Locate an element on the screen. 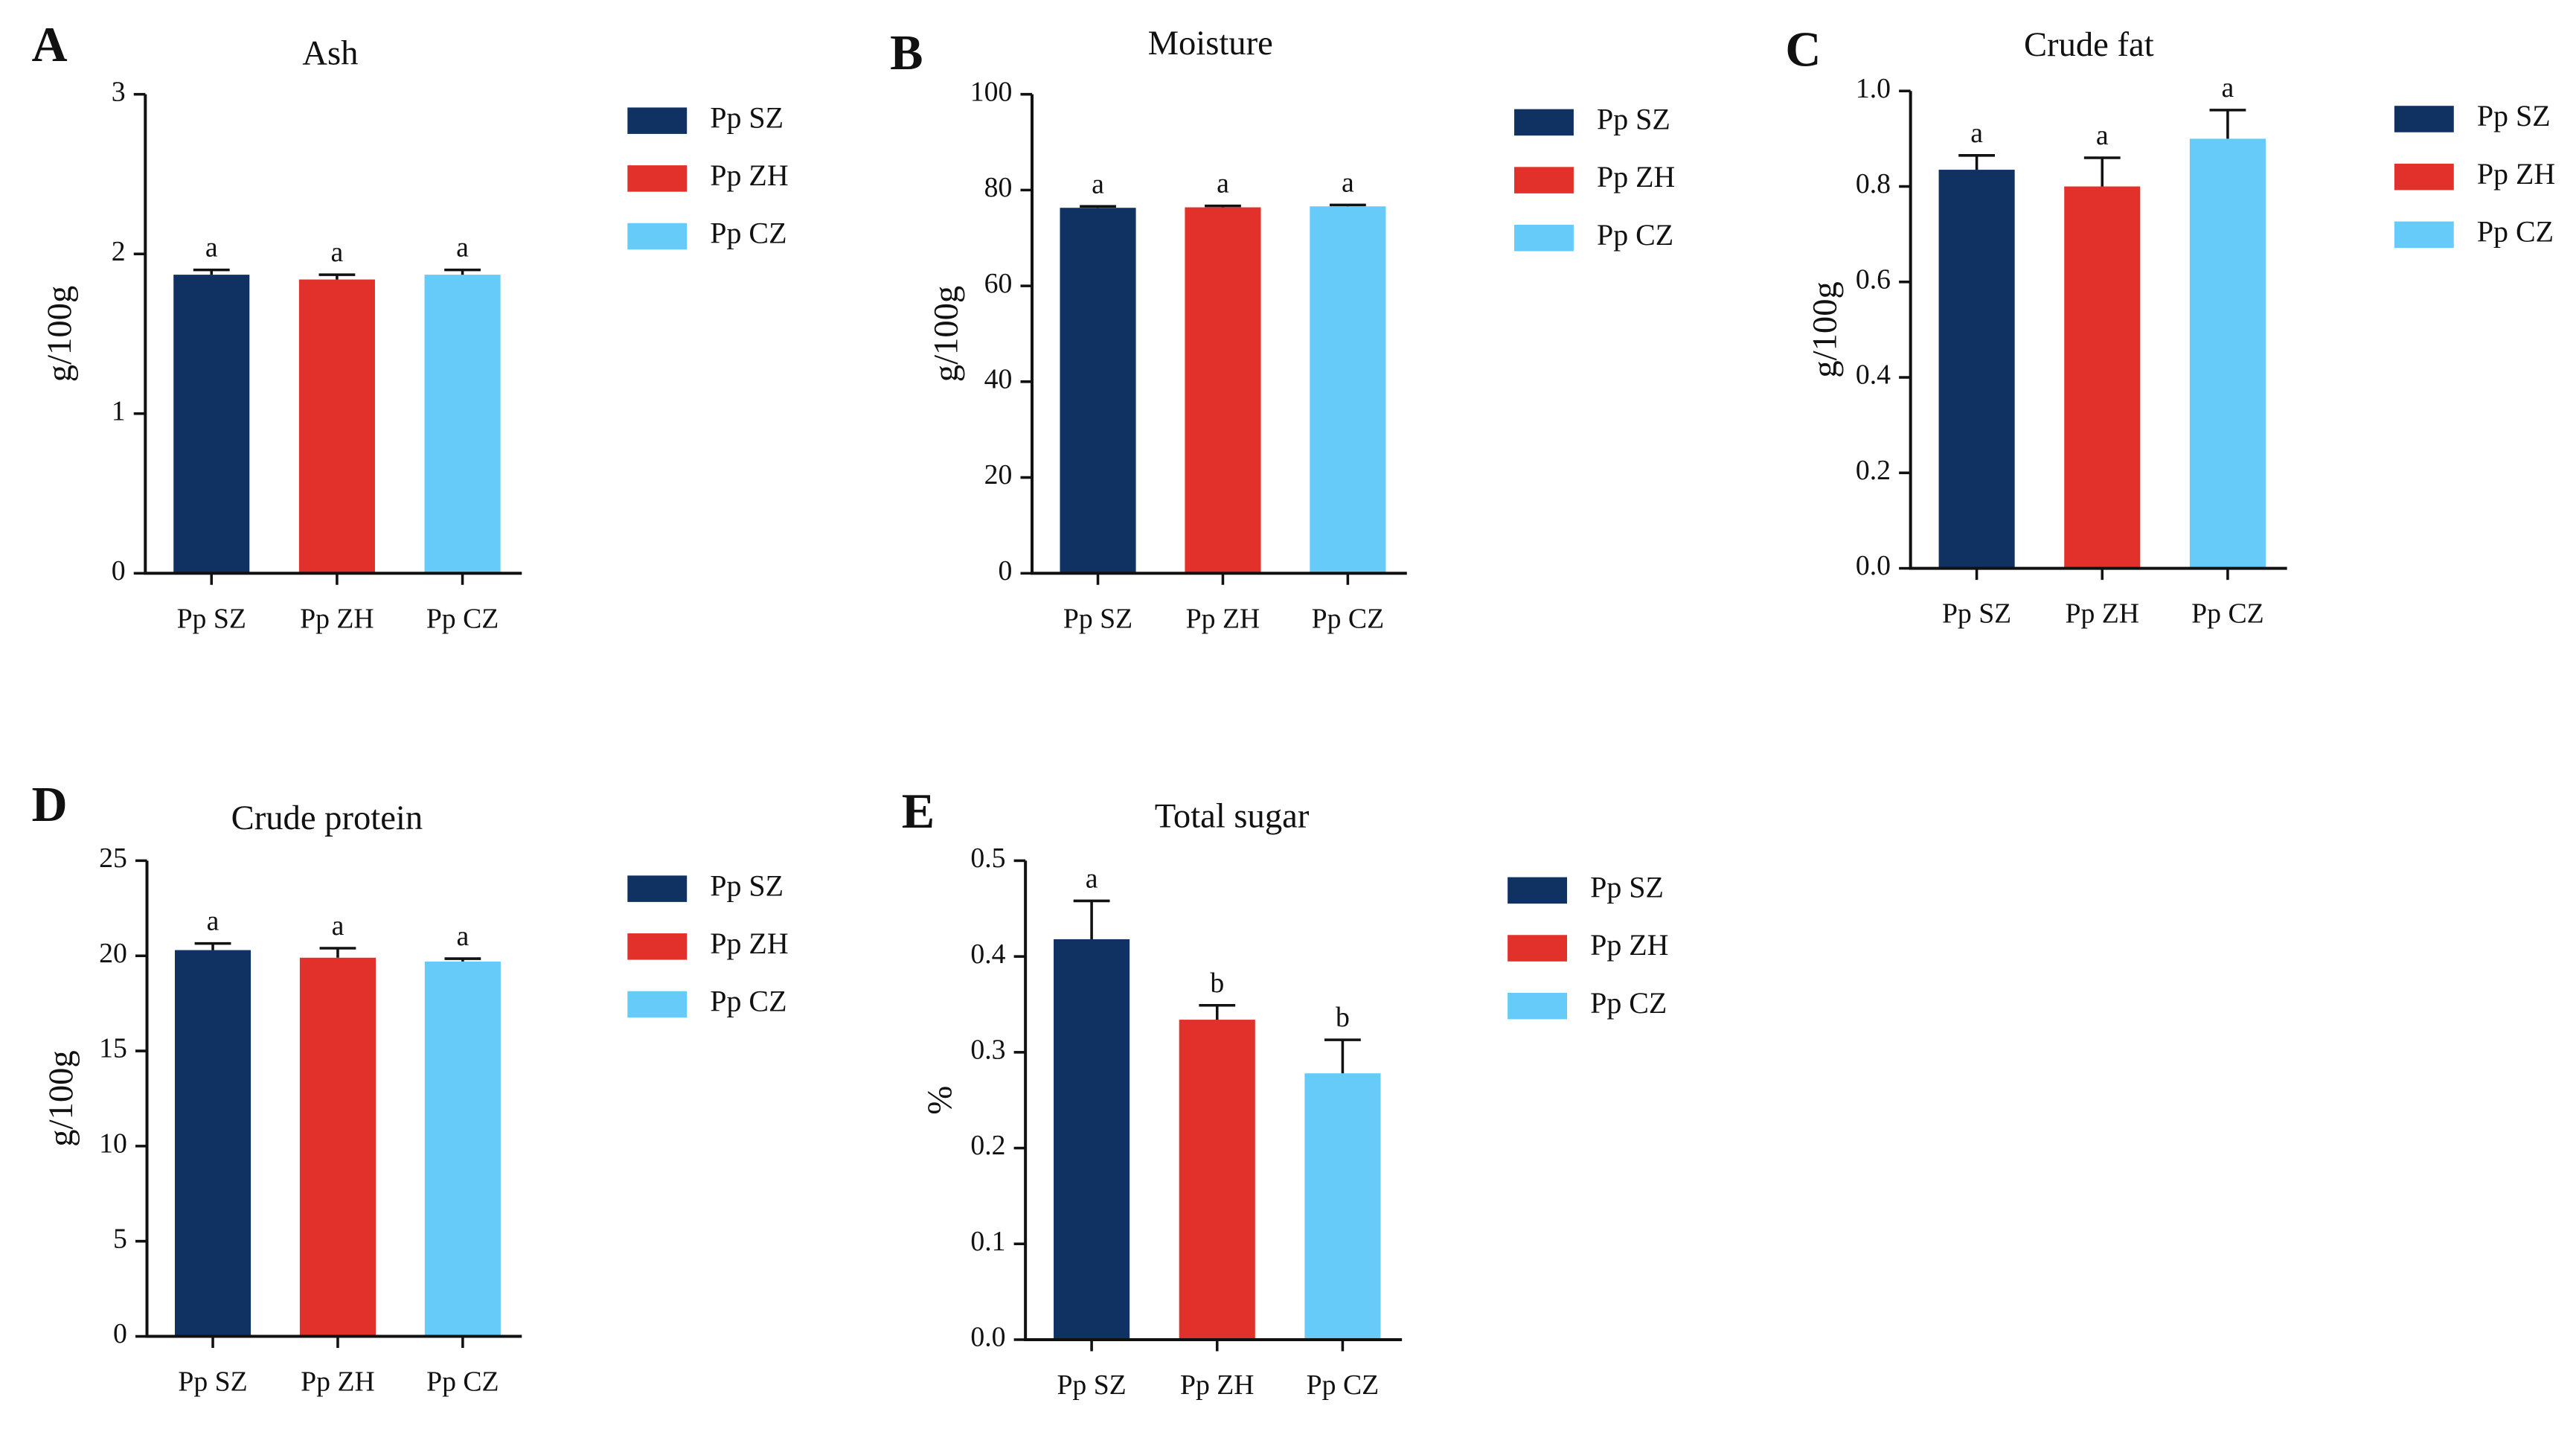  y-tick-label: 3 is located at coordinates (119, 91).